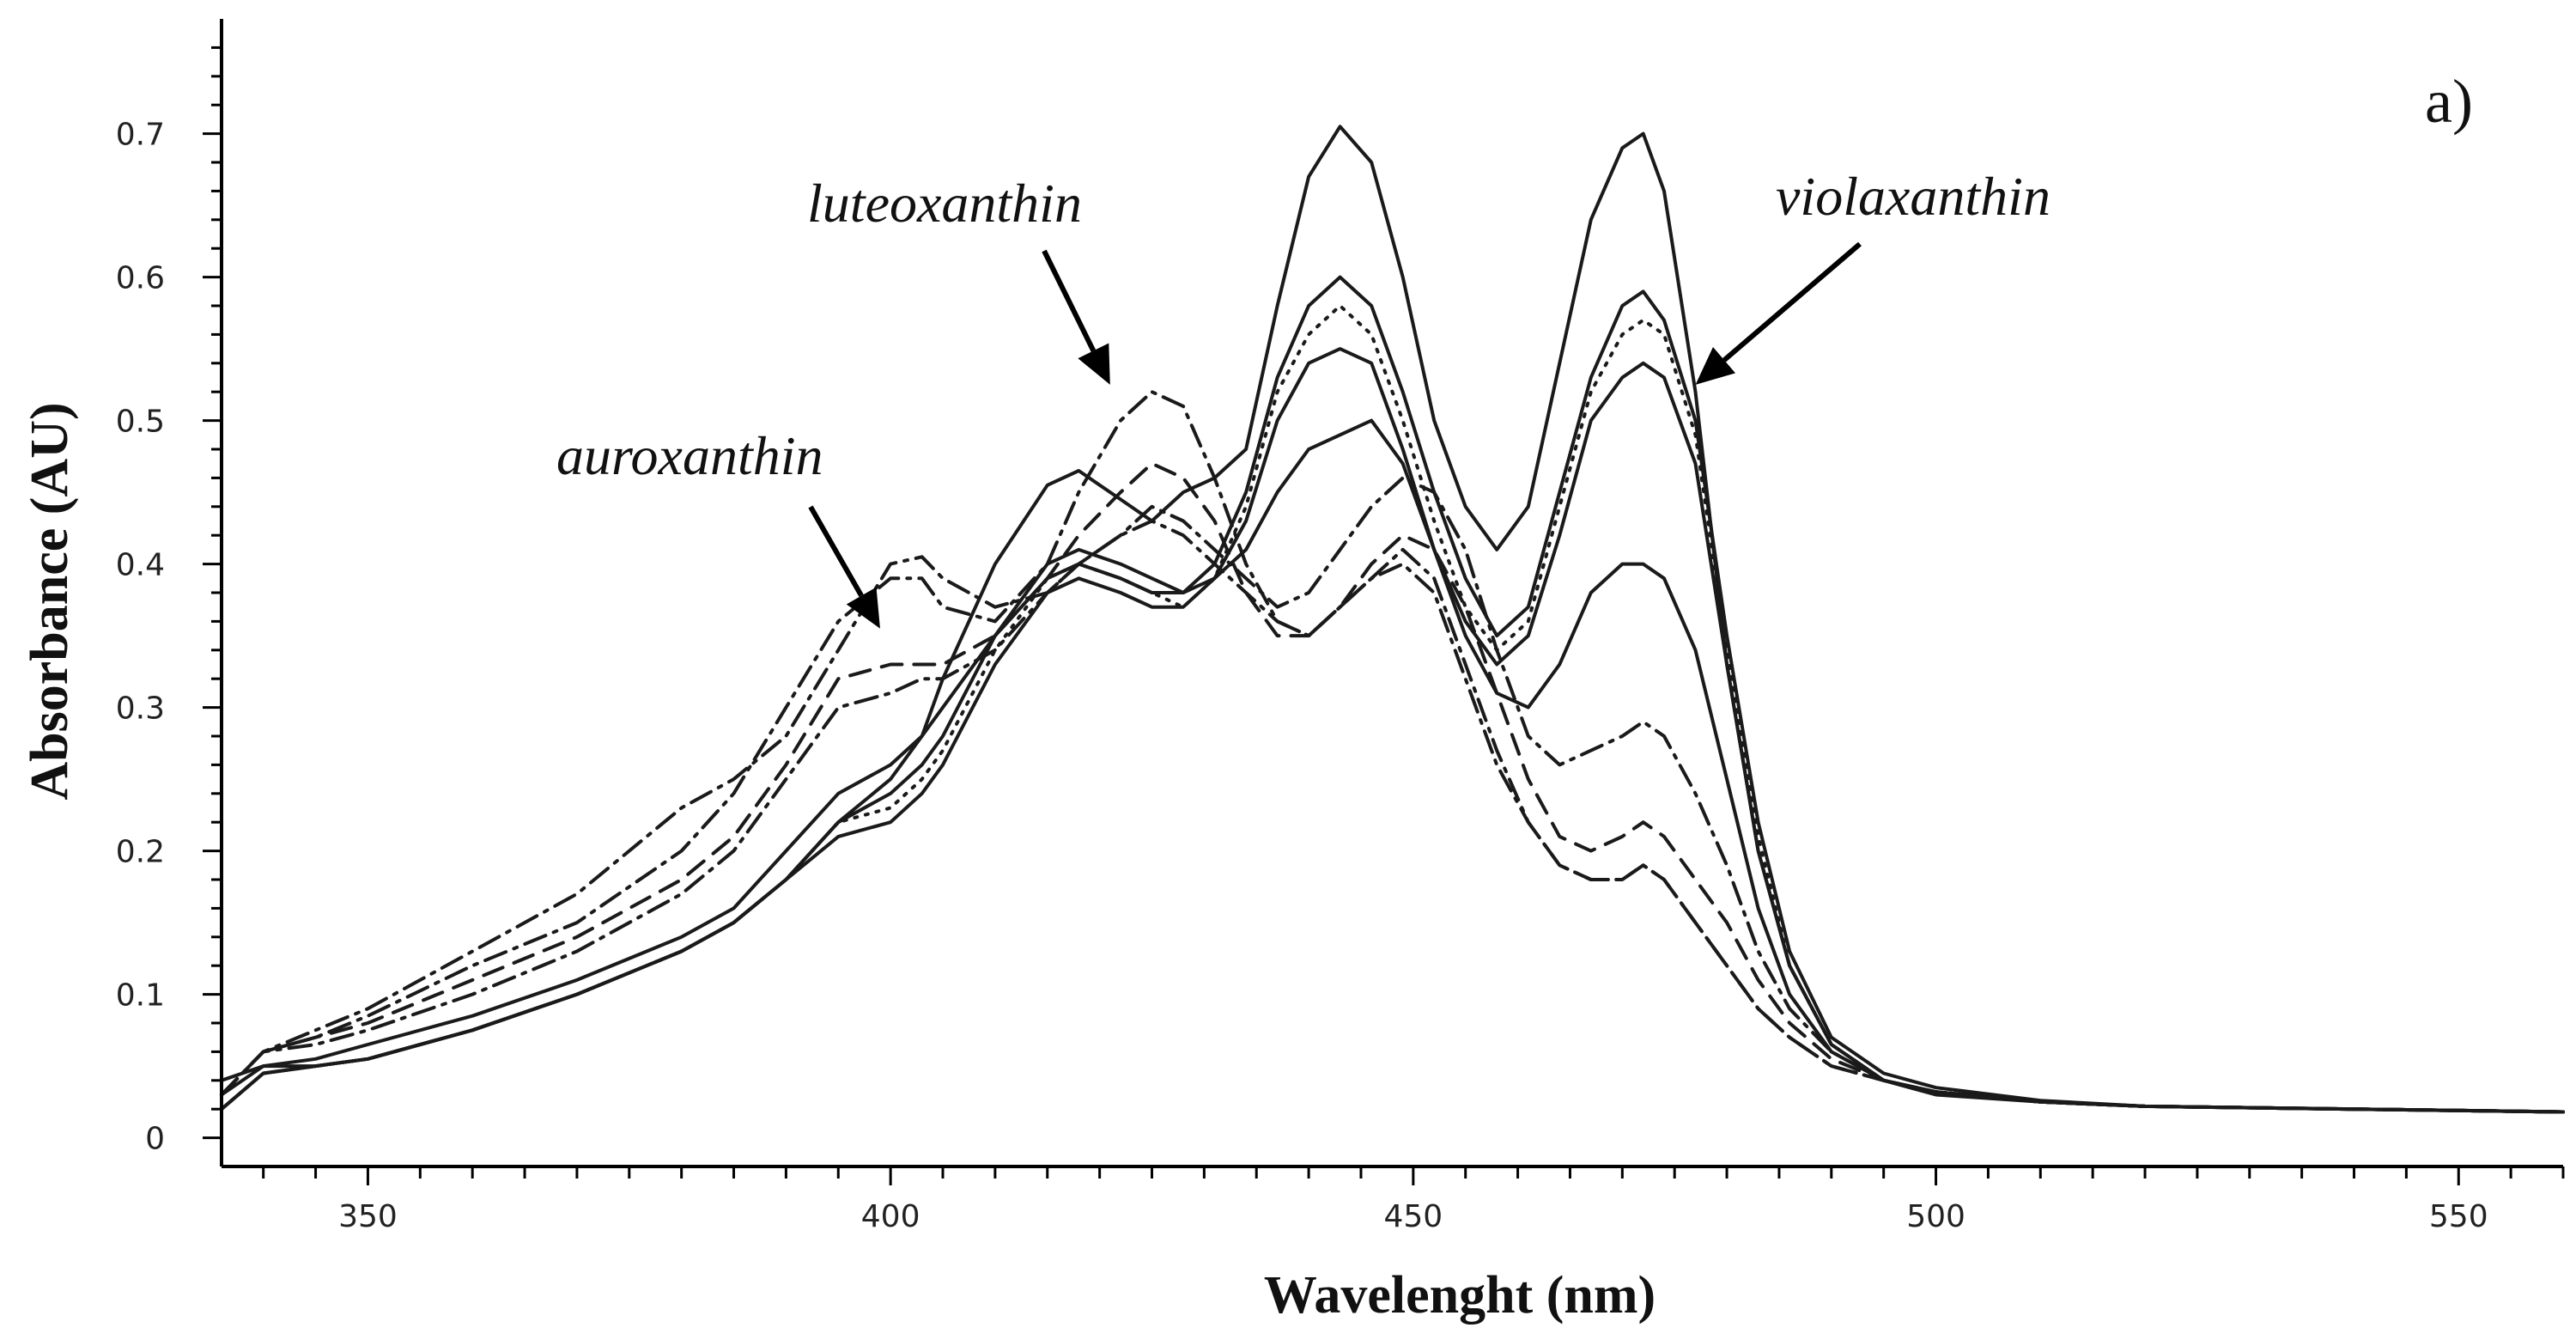 The image size is (2576, 1340). I want to click on annotation-luteoxanthin: luteoxanthin, so click(944, 203).